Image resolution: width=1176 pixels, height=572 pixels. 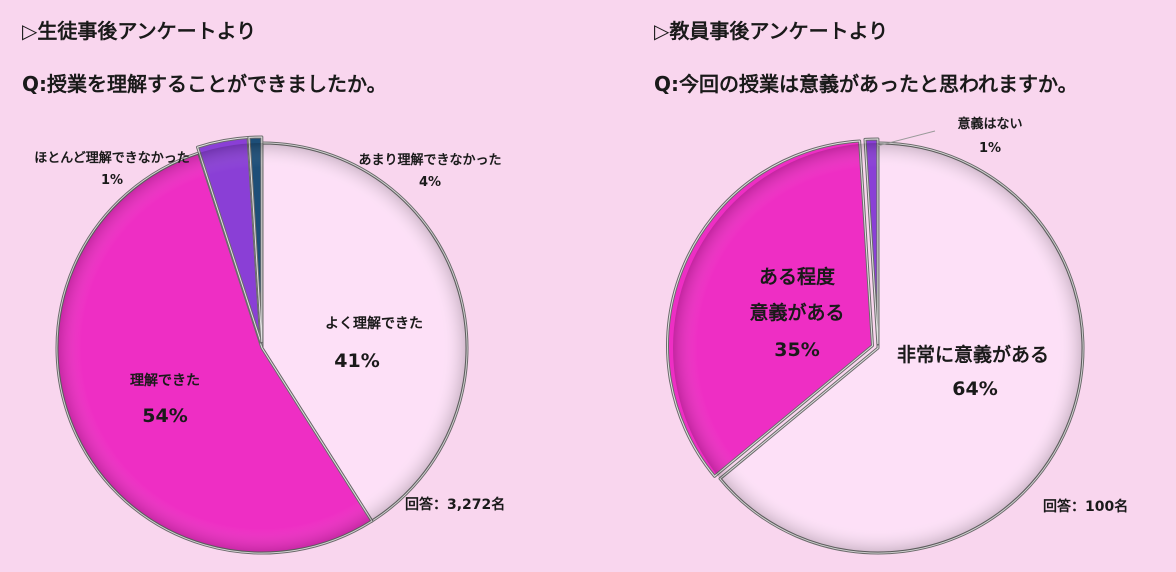 What do you see at coordinates (975, 389) in the screenshot?
I see `slice-value-very-meaningful: 64%` at bounding box center [975, 389].